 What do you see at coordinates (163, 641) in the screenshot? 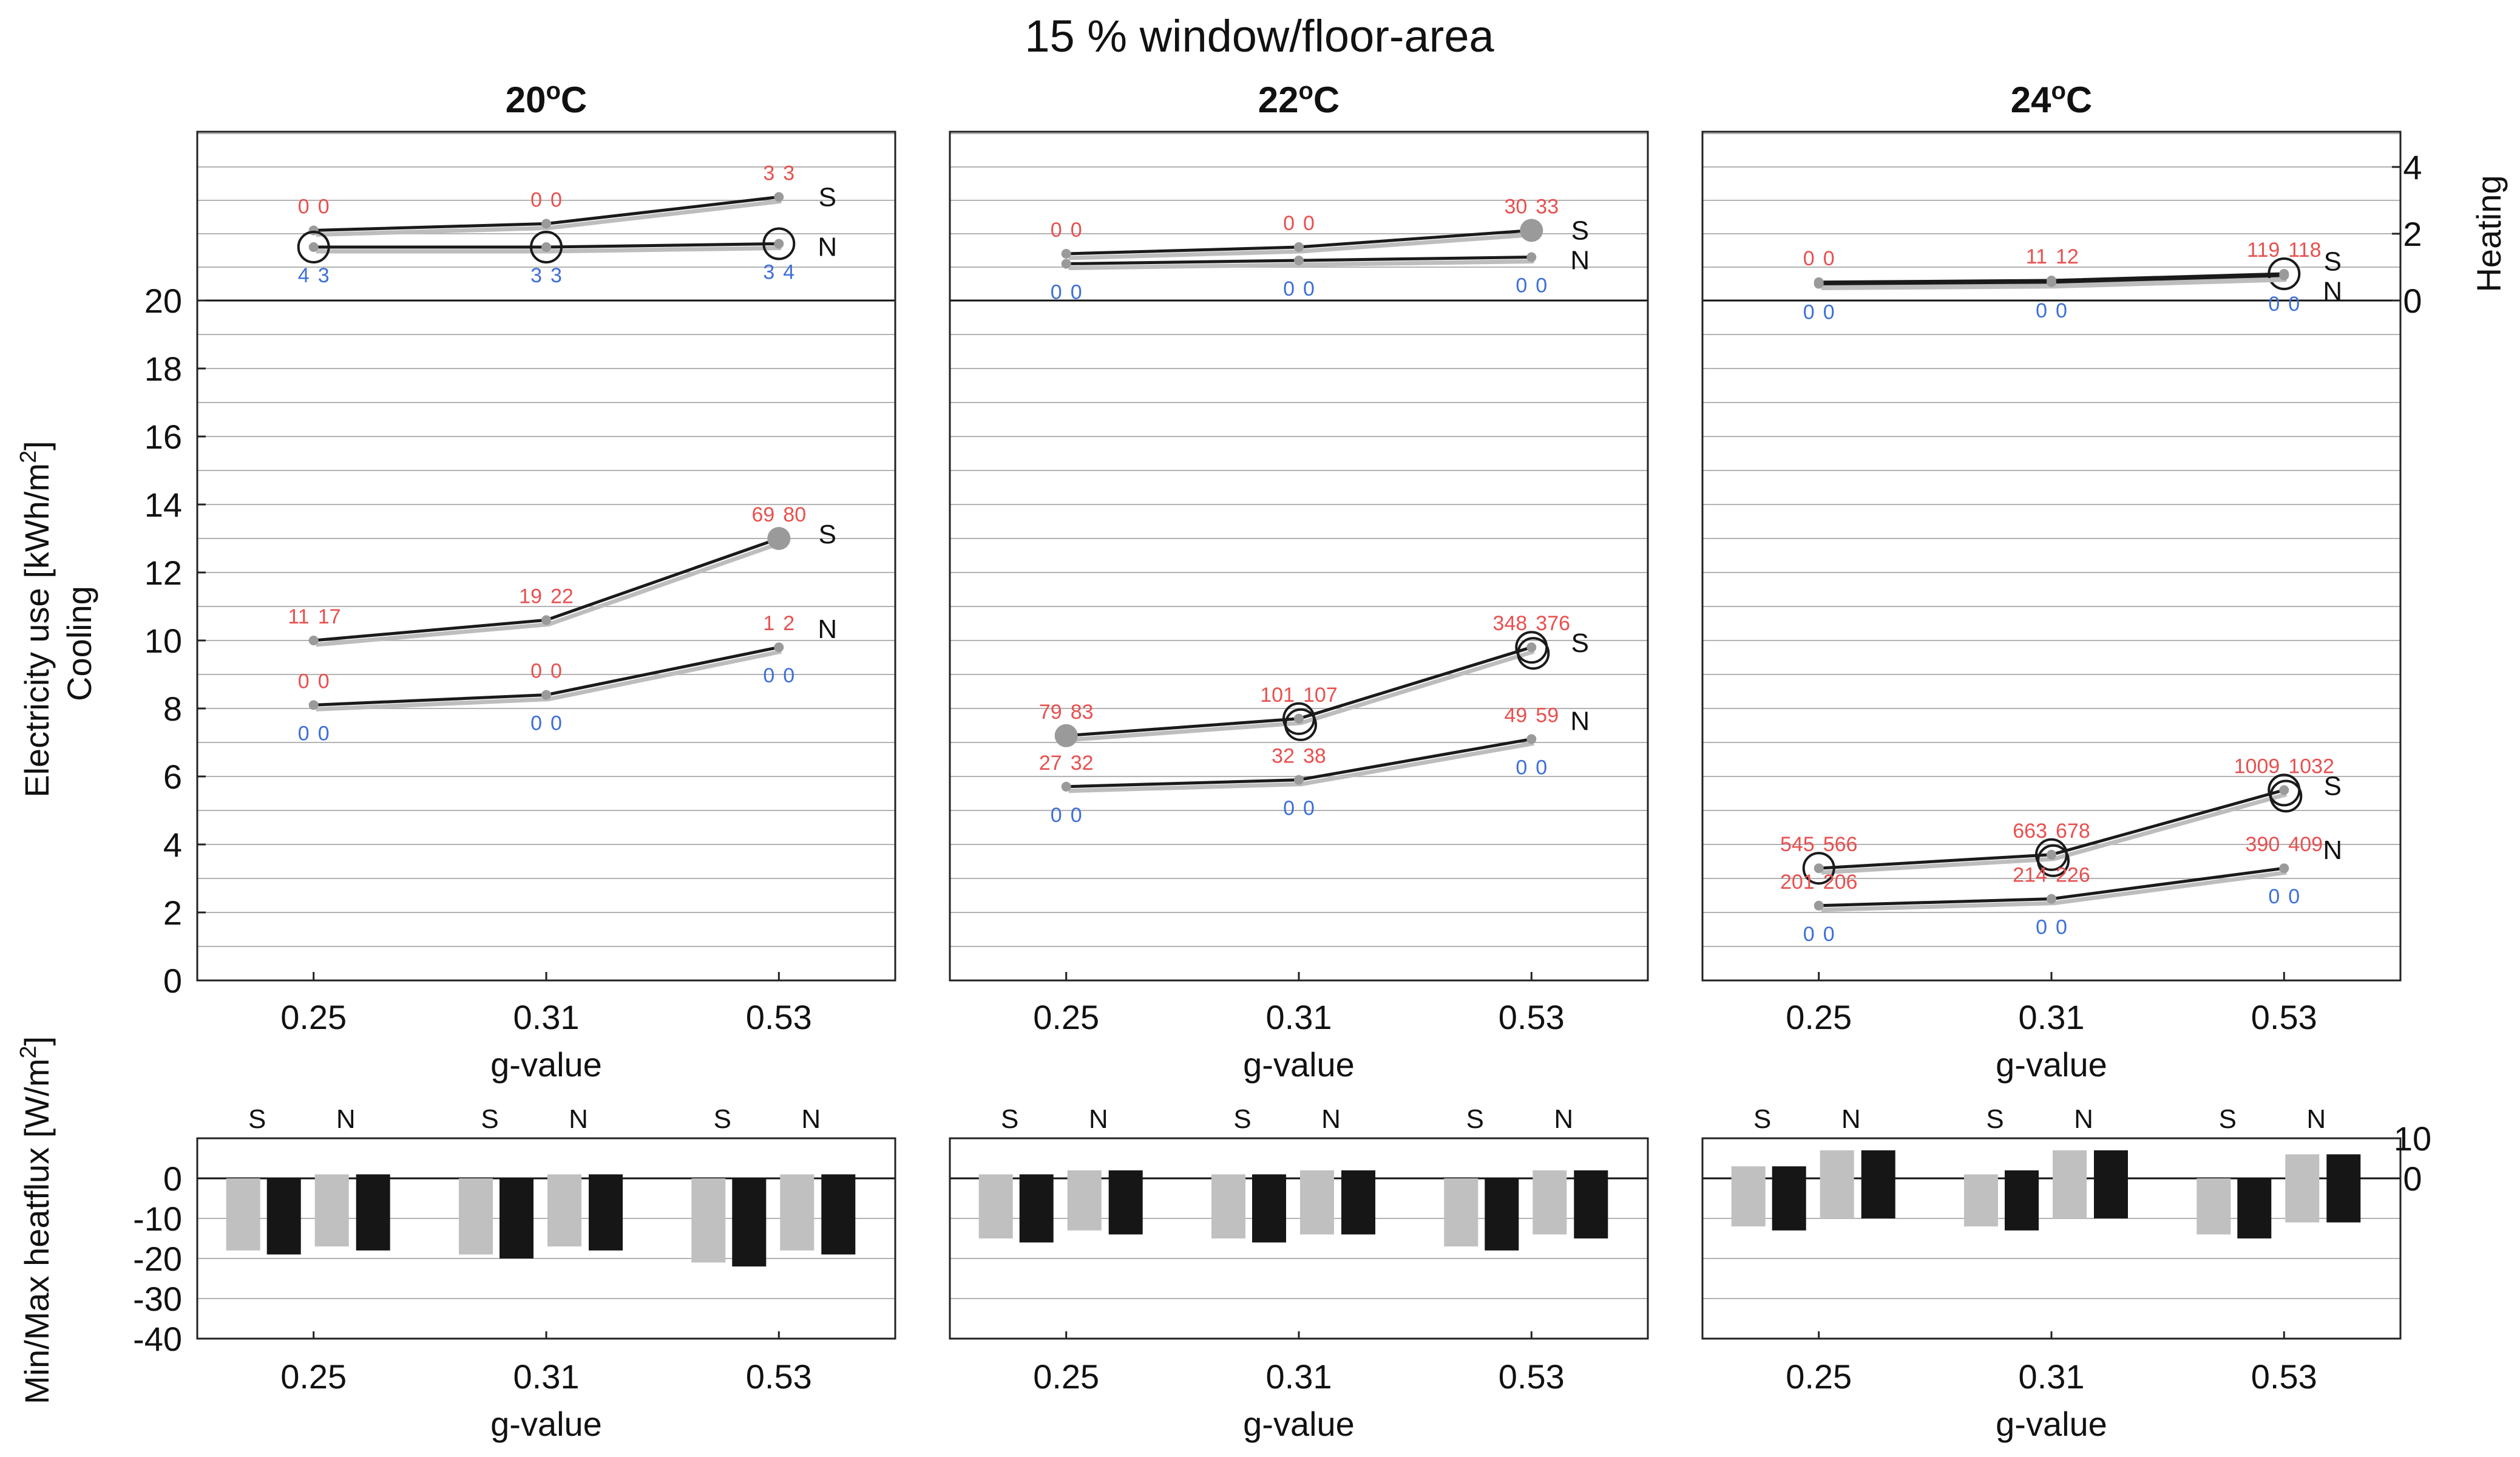
I see `cooling-tick-label: 10` at bounding box center [163, 641].